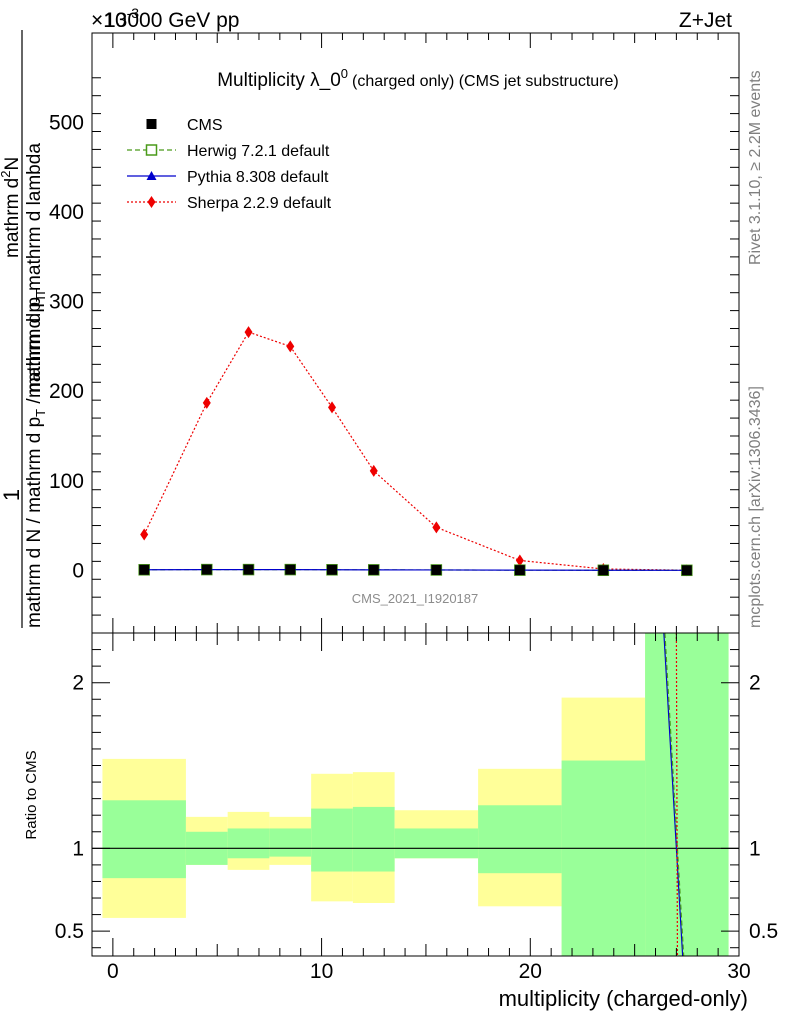 This screenshot has width=786, height=1024. Describe the element at coordinates (171, 20) in the screenshot. I see `energy-label: 13000 GeV pp` at that location.